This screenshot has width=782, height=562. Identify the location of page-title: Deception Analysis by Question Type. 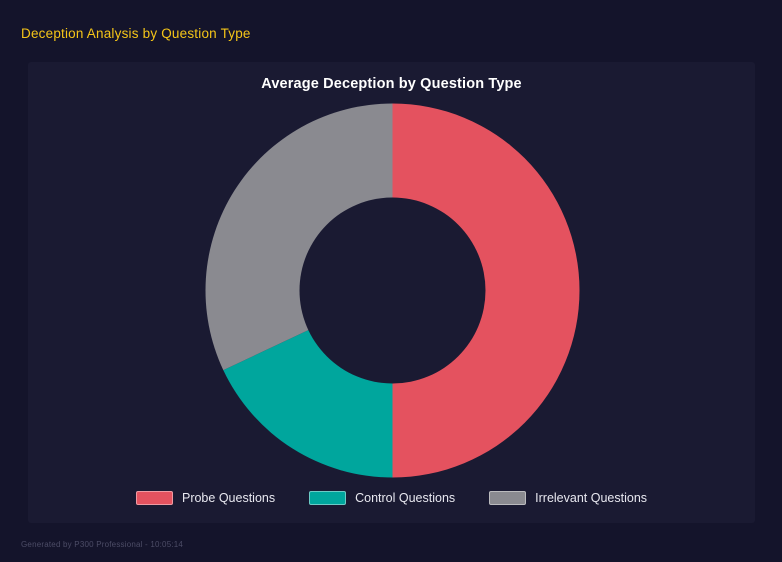
(136, 33).